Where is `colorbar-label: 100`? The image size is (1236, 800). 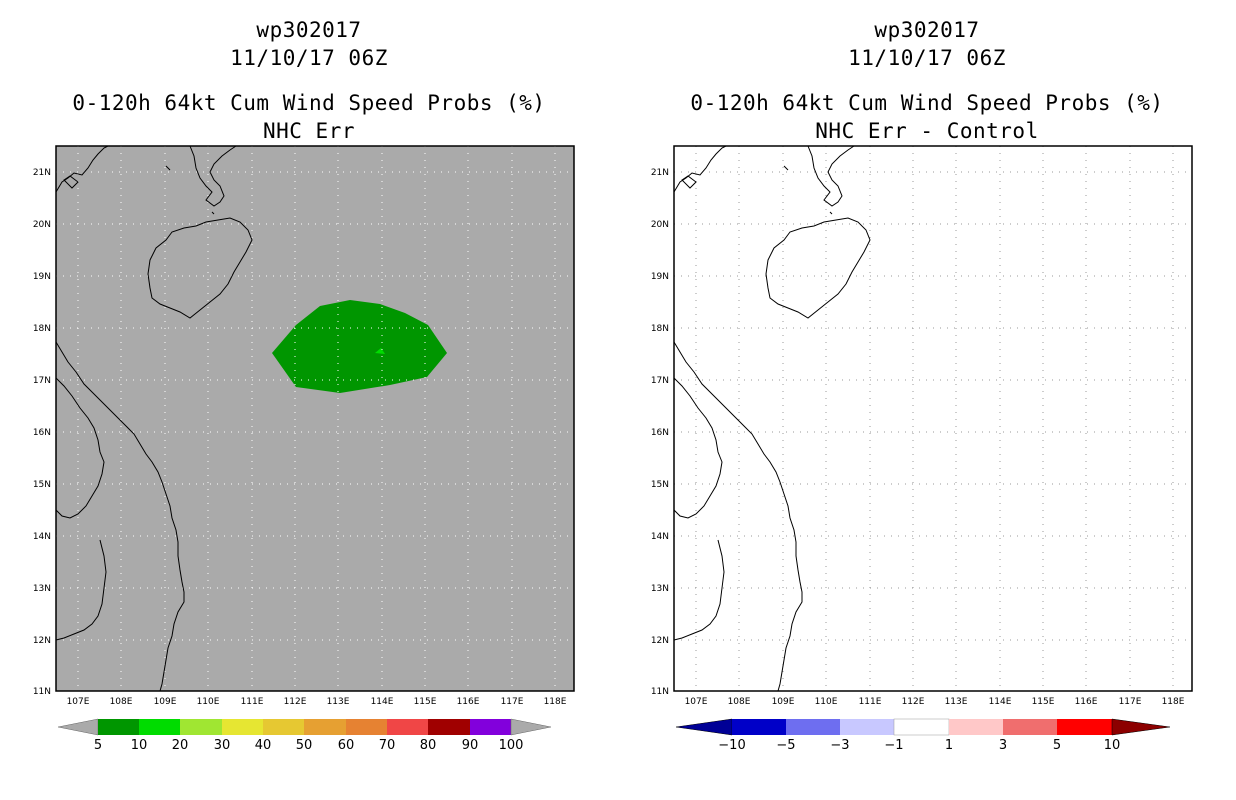
colorbar-label: 100 is located at coordinates (511, 745).